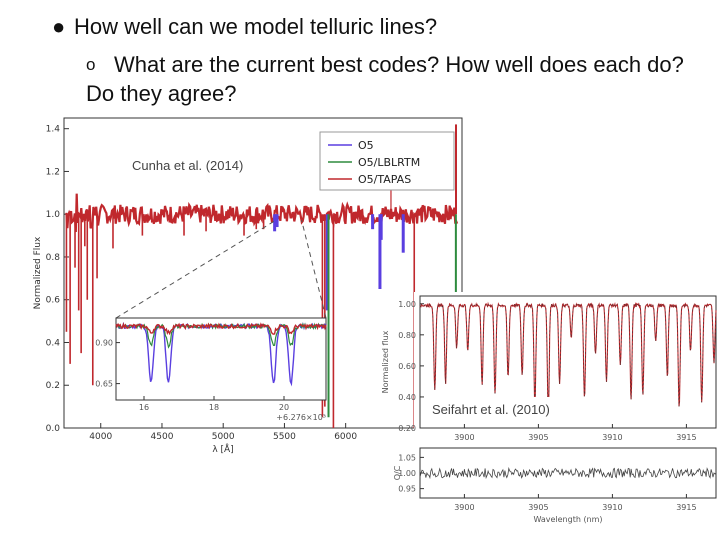 The image size is (720, 540). Describe the element at coordinates (407, 473) in the screenshot. I see `residual-y-tick-label: 1.00` at that location.